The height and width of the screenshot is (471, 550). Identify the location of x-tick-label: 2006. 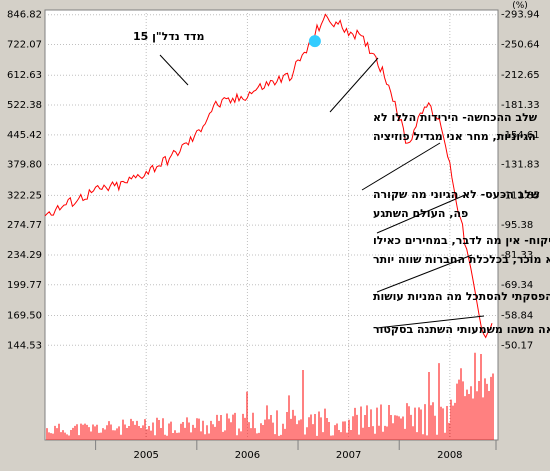
(247, 455).